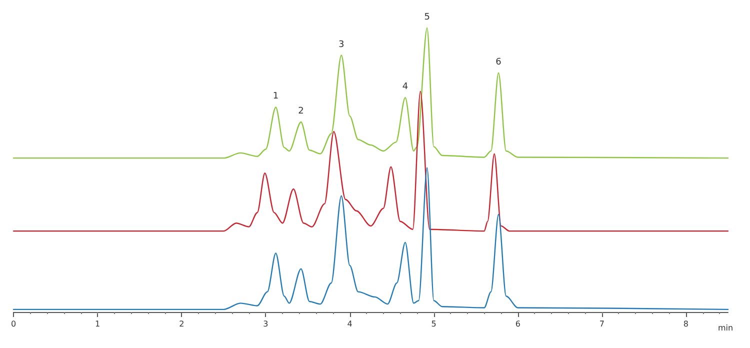  I want to click on annotation: 3, so click(341, 45).